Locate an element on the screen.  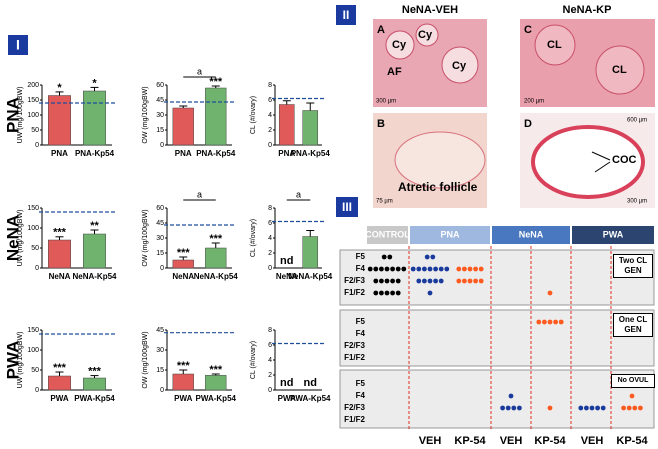
image-letter: D is located at coordinates (528, 124).